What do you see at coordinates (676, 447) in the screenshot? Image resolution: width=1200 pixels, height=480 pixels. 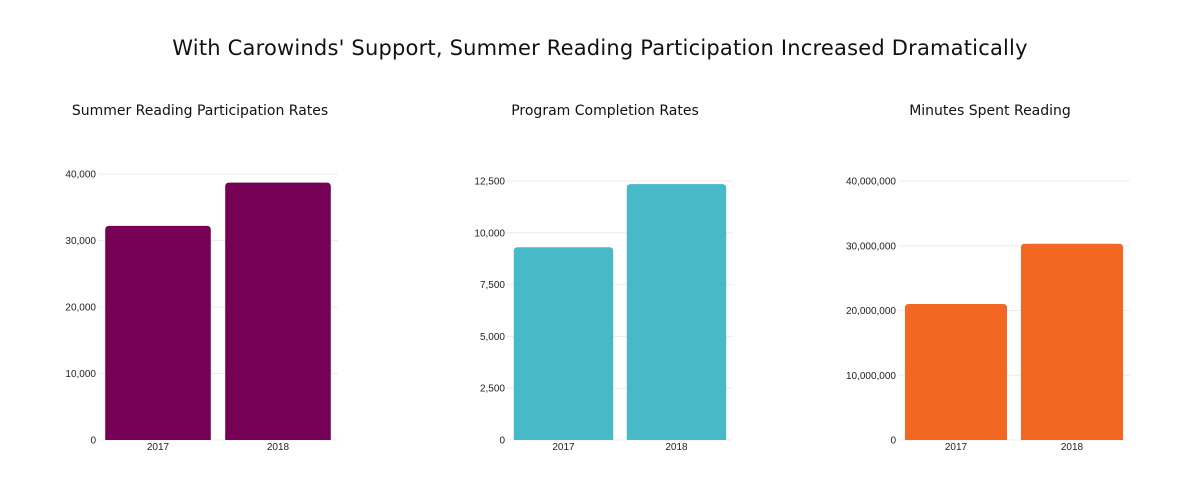 I see `completion-x-tick-label: 2018` at bounding box center [676, 447].